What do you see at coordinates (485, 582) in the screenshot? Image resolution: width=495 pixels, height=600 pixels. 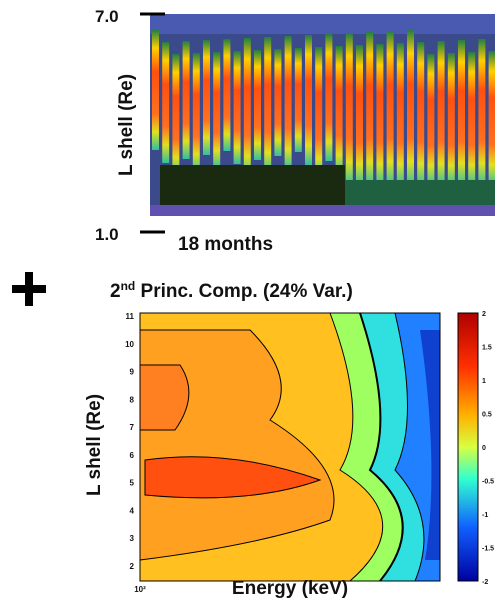 I see `colorbar-tick-label: -2` at bounding box center [485, 582].